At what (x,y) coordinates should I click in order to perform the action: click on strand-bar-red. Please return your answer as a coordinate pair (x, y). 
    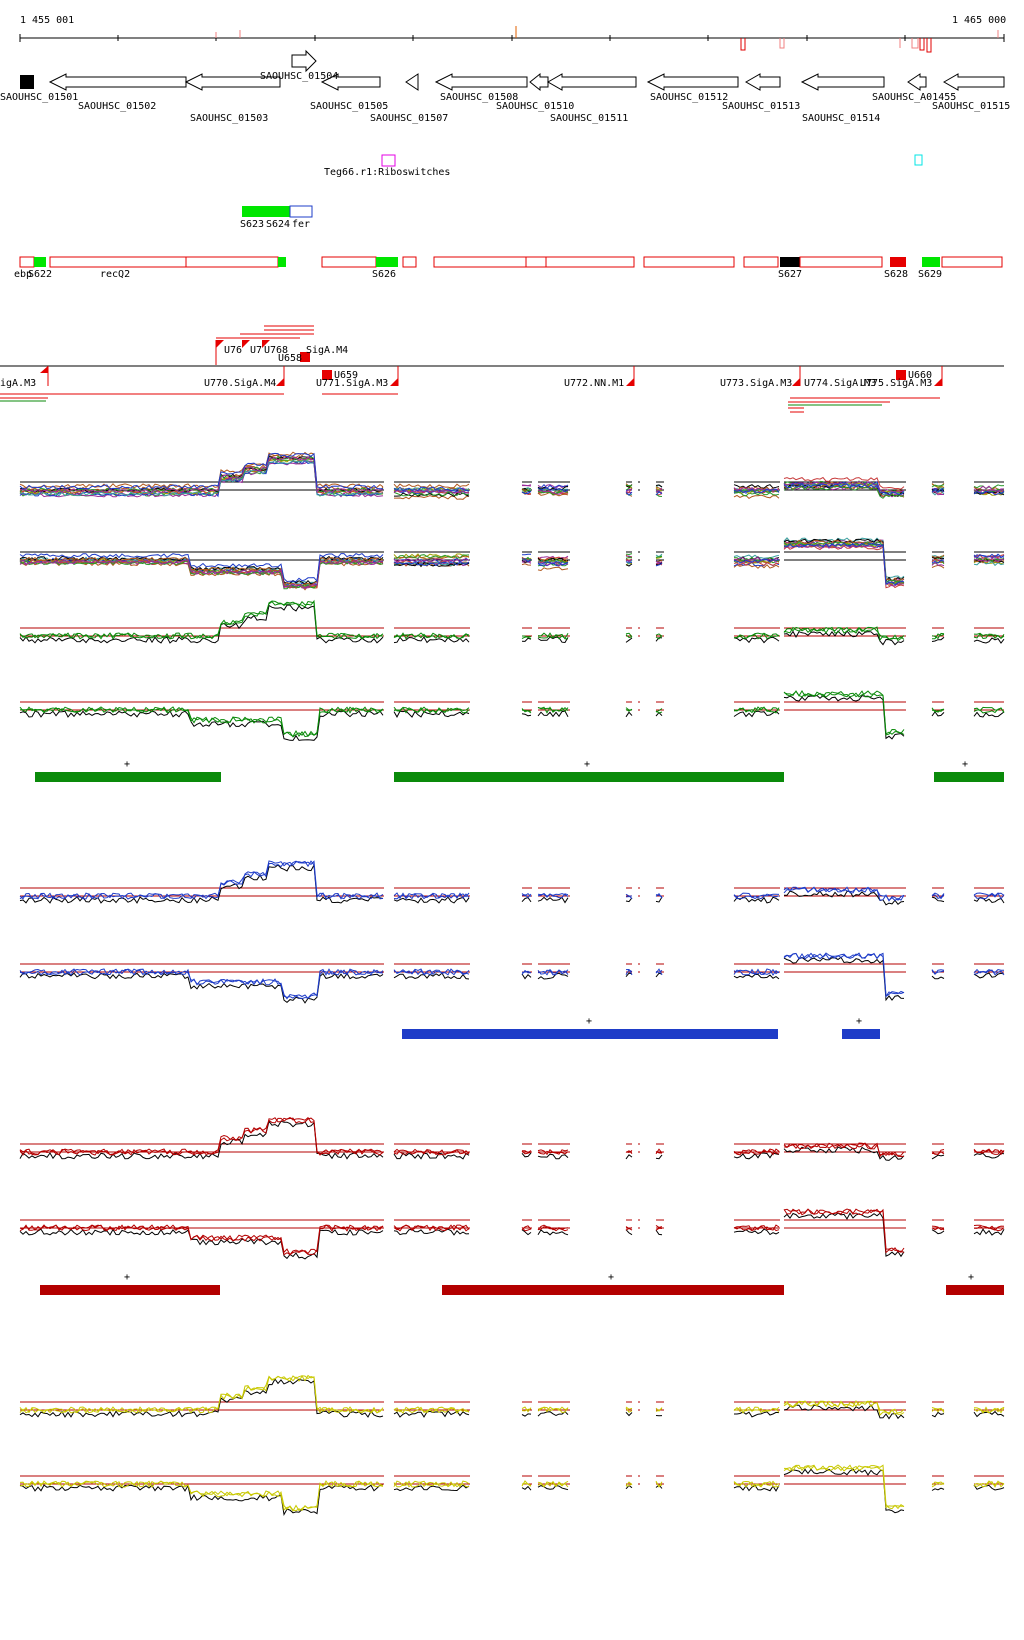
    Looking at the image, I should click on (130, 1290).